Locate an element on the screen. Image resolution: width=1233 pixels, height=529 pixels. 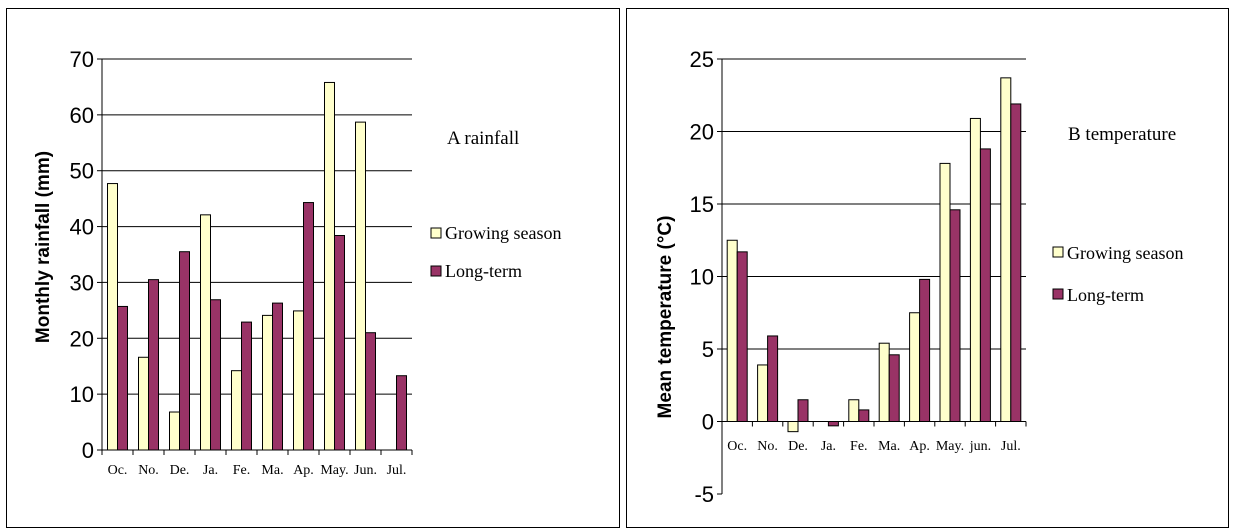
rainfall-y-axis-label: Monthly rainfall (mm) is located at coordinates (43, 247).